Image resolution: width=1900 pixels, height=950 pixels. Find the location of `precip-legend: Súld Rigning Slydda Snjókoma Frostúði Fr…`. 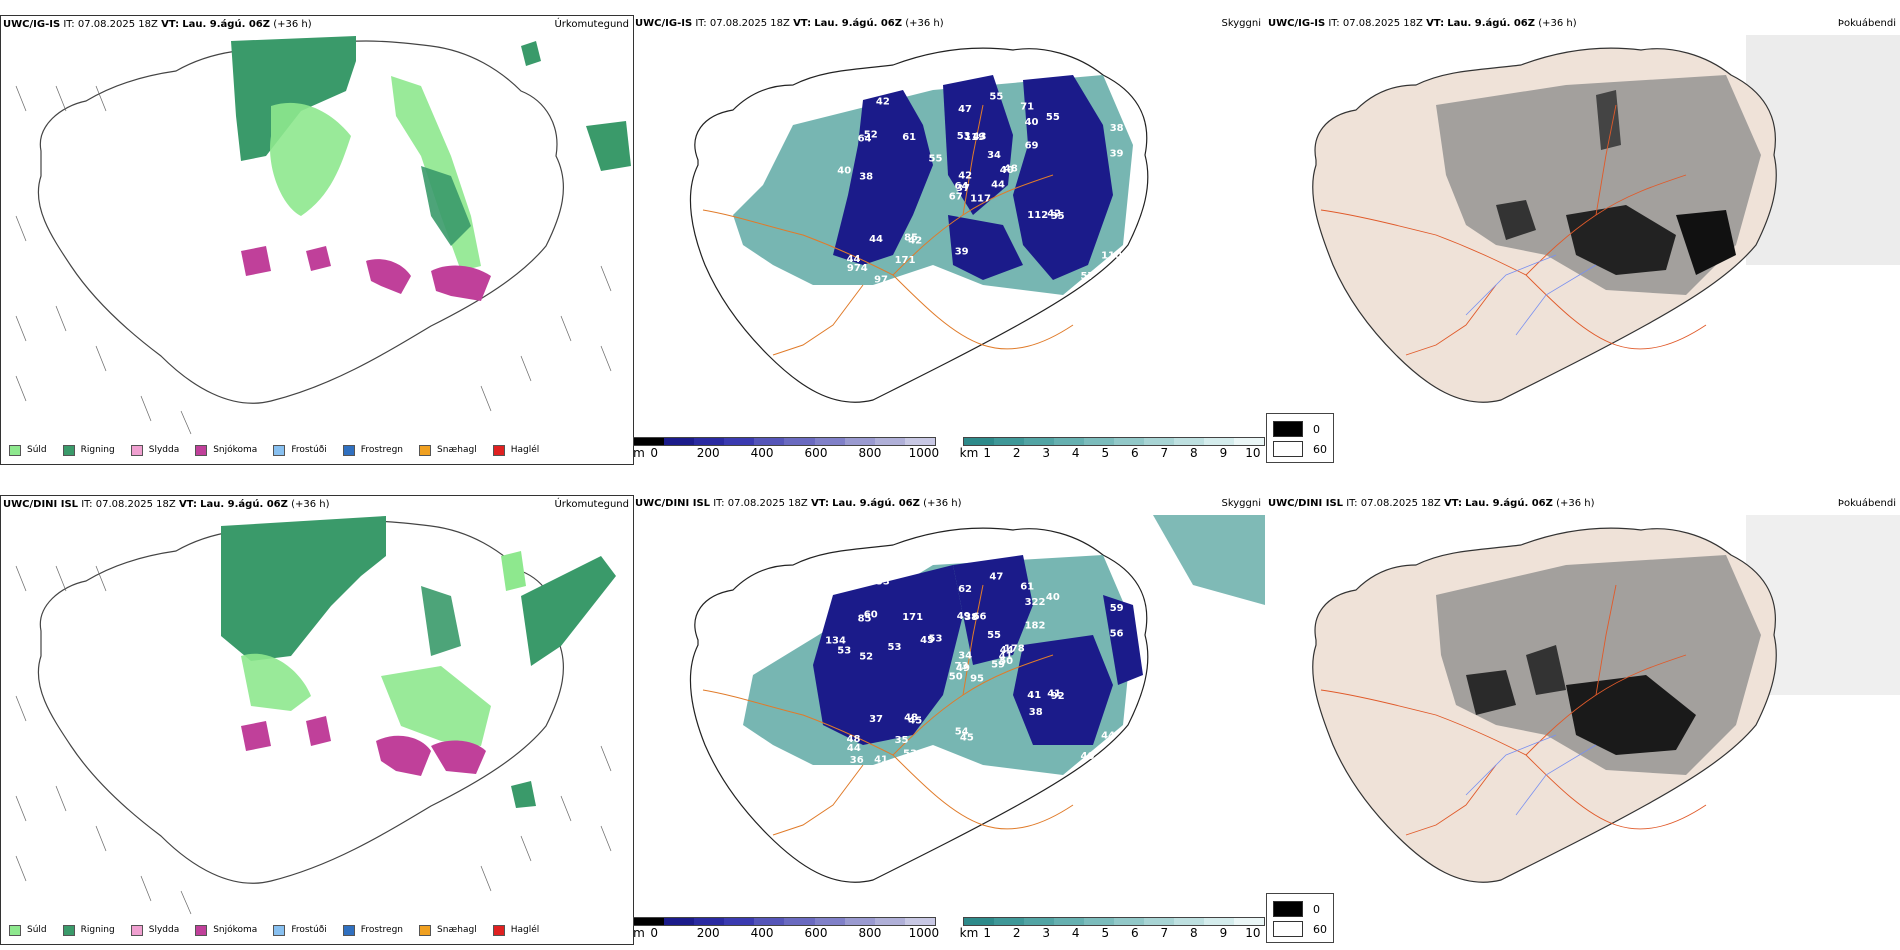

precip-legend: Súld Rigning Slydda Snjókoma Frostúði Fr… is located at coordinates (274, 450).